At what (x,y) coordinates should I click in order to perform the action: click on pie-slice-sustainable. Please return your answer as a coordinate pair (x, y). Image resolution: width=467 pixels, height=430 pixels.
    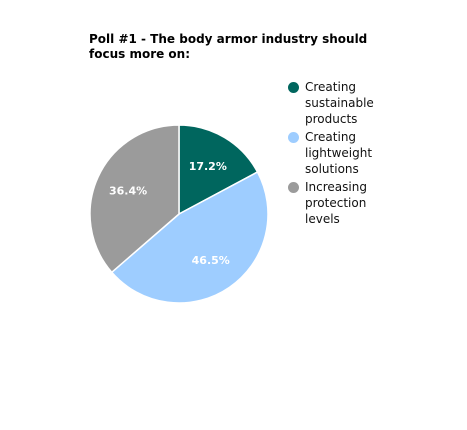
    Looking at the image, I should click on (218, 170).